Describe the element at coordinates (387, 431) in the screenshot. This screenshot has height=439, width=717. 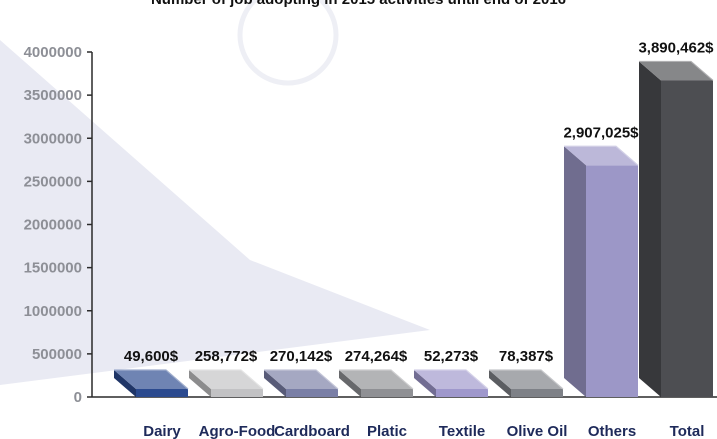
I see `x-tick-label: Platic` at that location.